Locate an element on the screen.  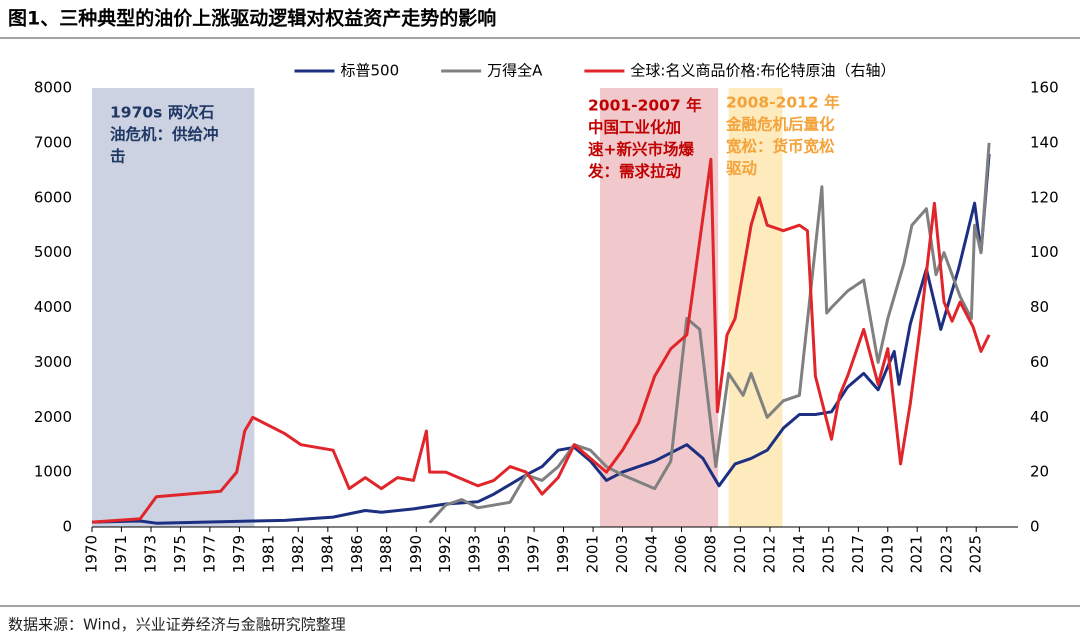
x-tick-label: 2015 is located at coordinates (828, 554).